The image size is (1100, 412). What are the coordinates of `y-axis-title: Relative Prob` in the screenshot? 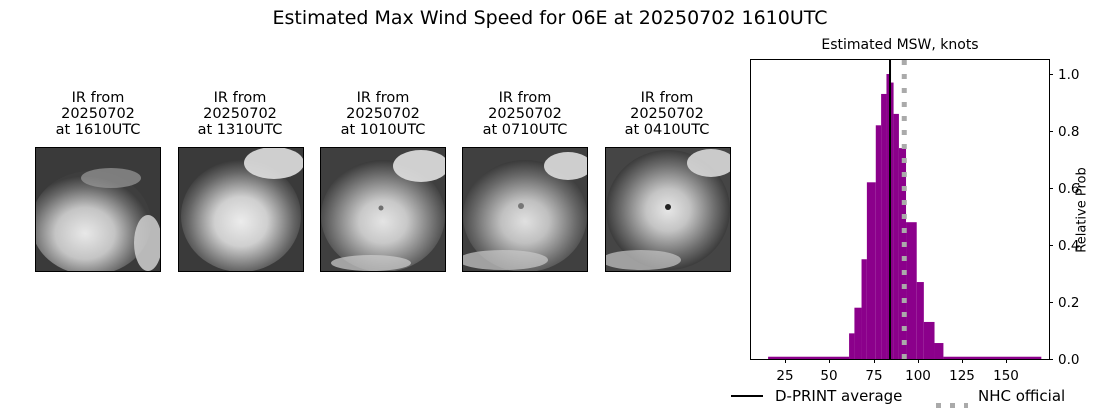 It's located at (1082, 210).